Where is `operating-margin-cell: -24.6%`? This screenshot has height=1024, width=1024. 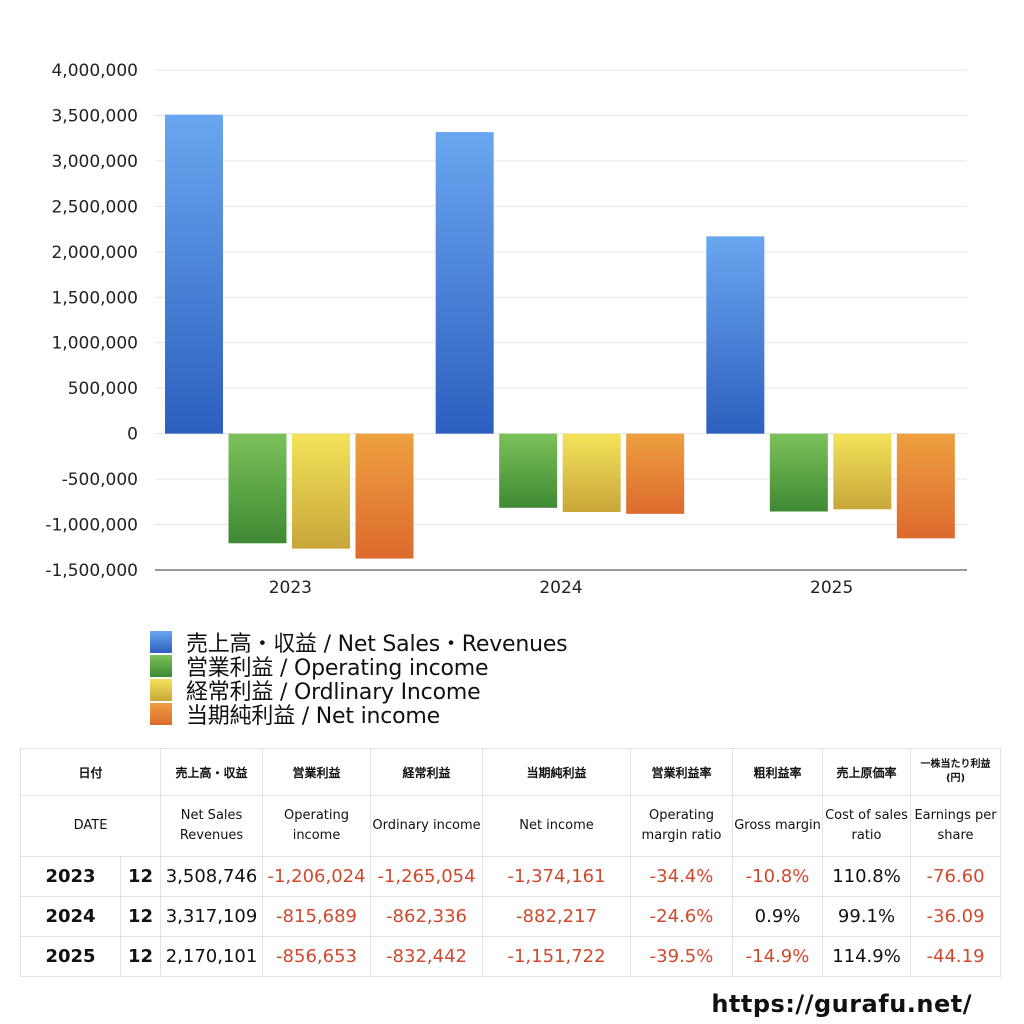 operating-margin-cell: -24.6% is located at coordinates (682, 916).